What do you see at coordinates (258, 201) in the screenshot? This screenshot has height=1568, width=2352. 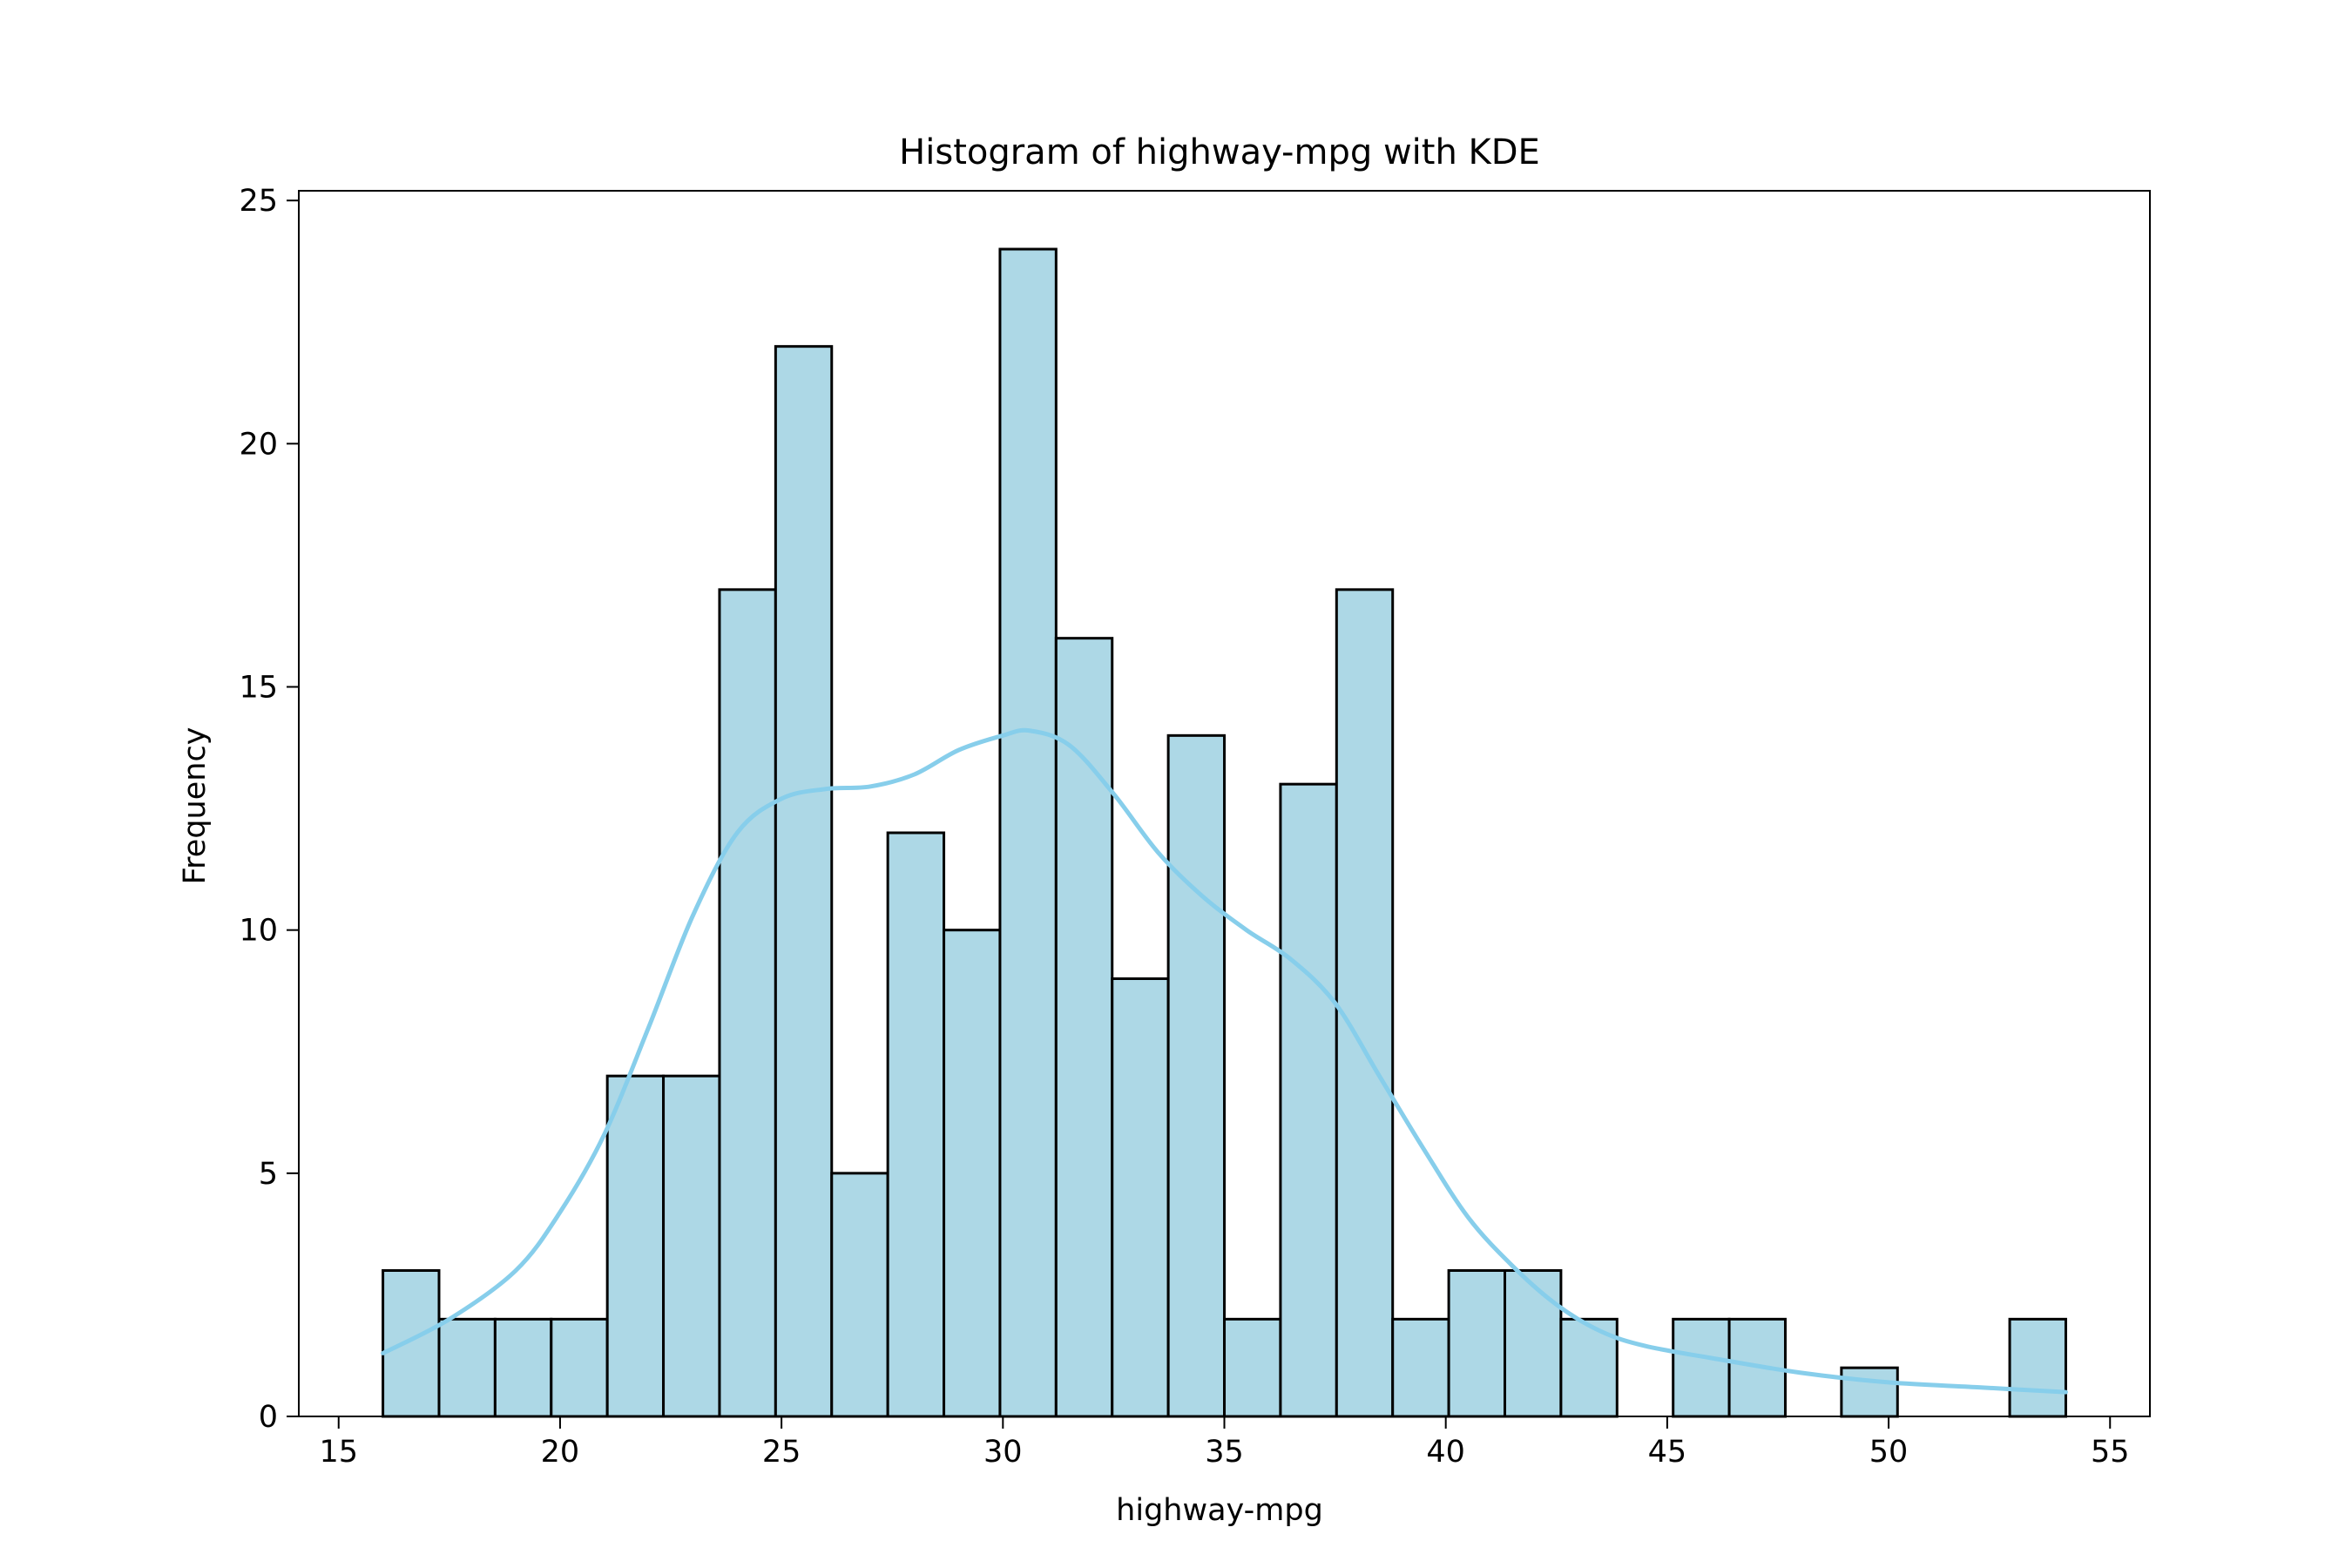 I see `y-tick-label: 25` at bounding box center [258, 201].